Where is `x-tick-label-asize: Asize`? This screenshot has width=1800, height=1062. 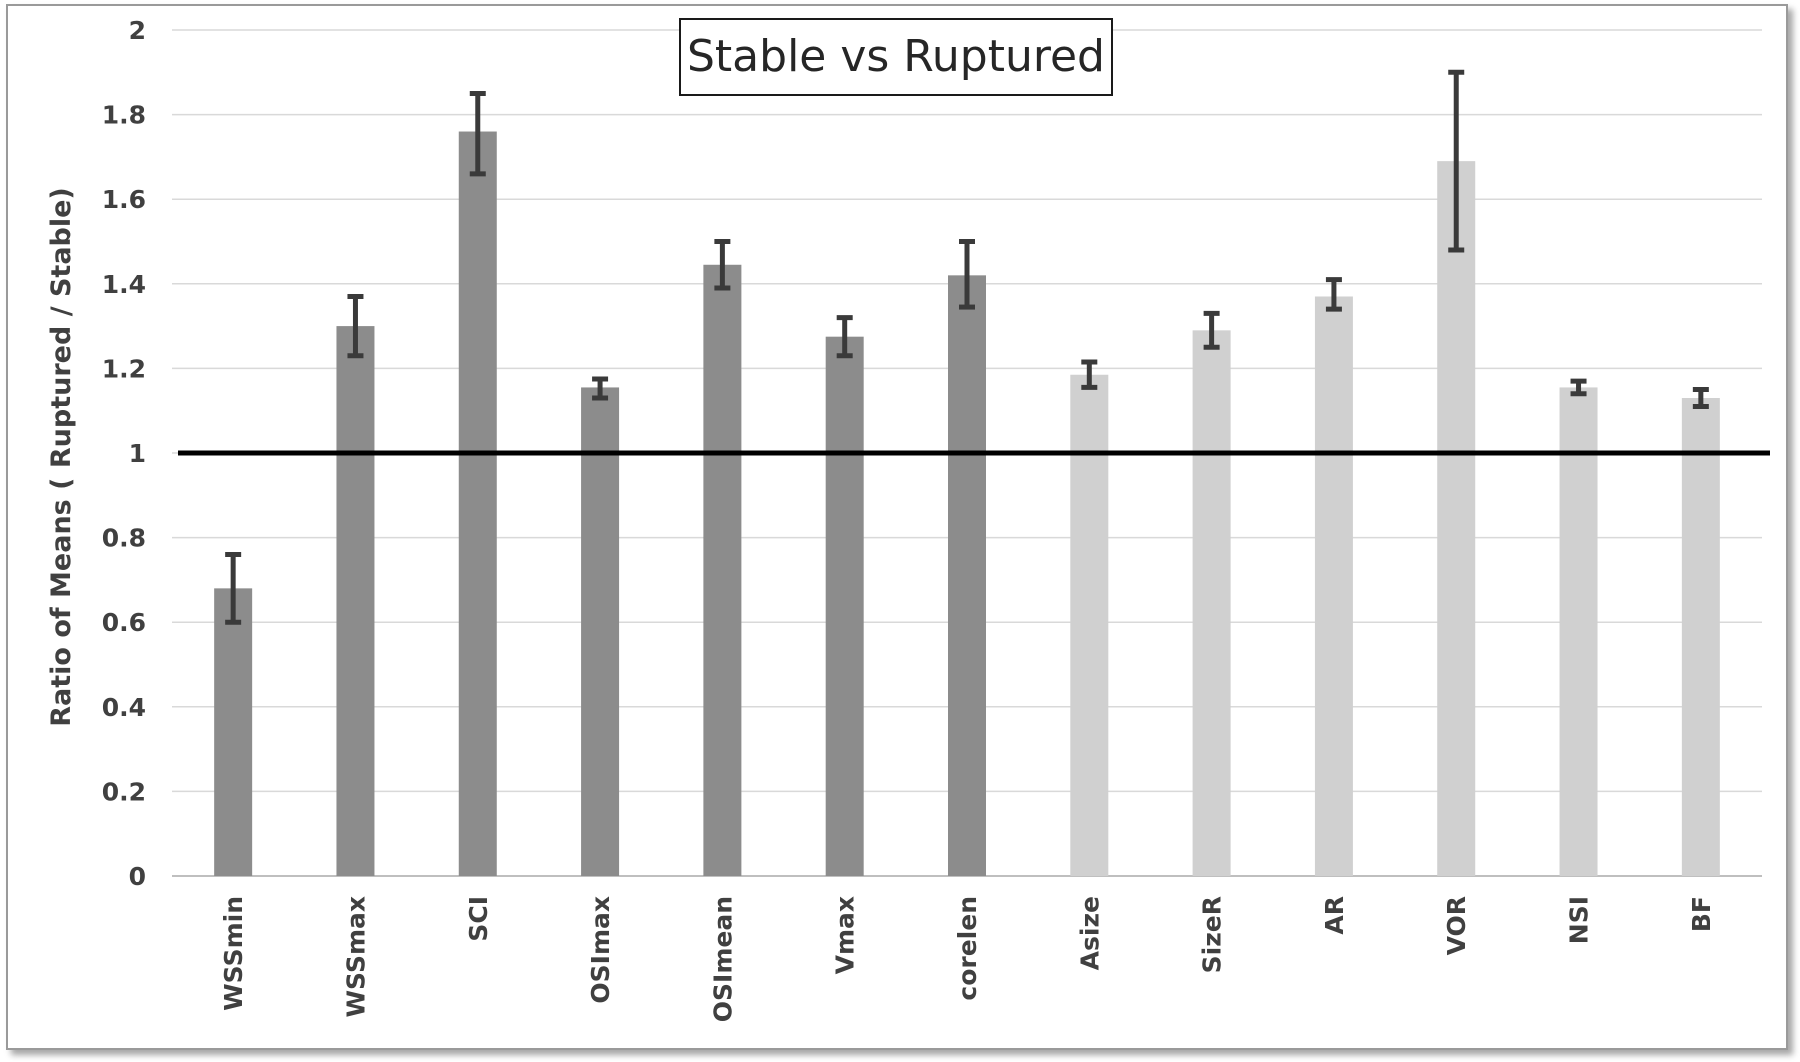 x-tick-label-asize: Asize is located at coordinates (1089, 933).